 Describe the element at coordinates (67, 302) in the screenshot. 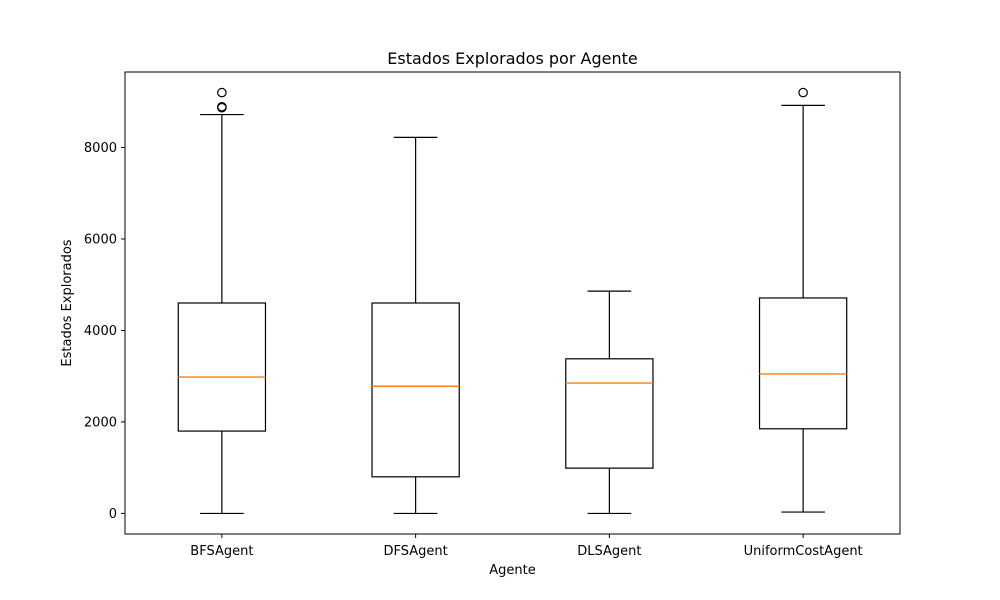

I see `y-axis-label: Estados Explorados` at that location.